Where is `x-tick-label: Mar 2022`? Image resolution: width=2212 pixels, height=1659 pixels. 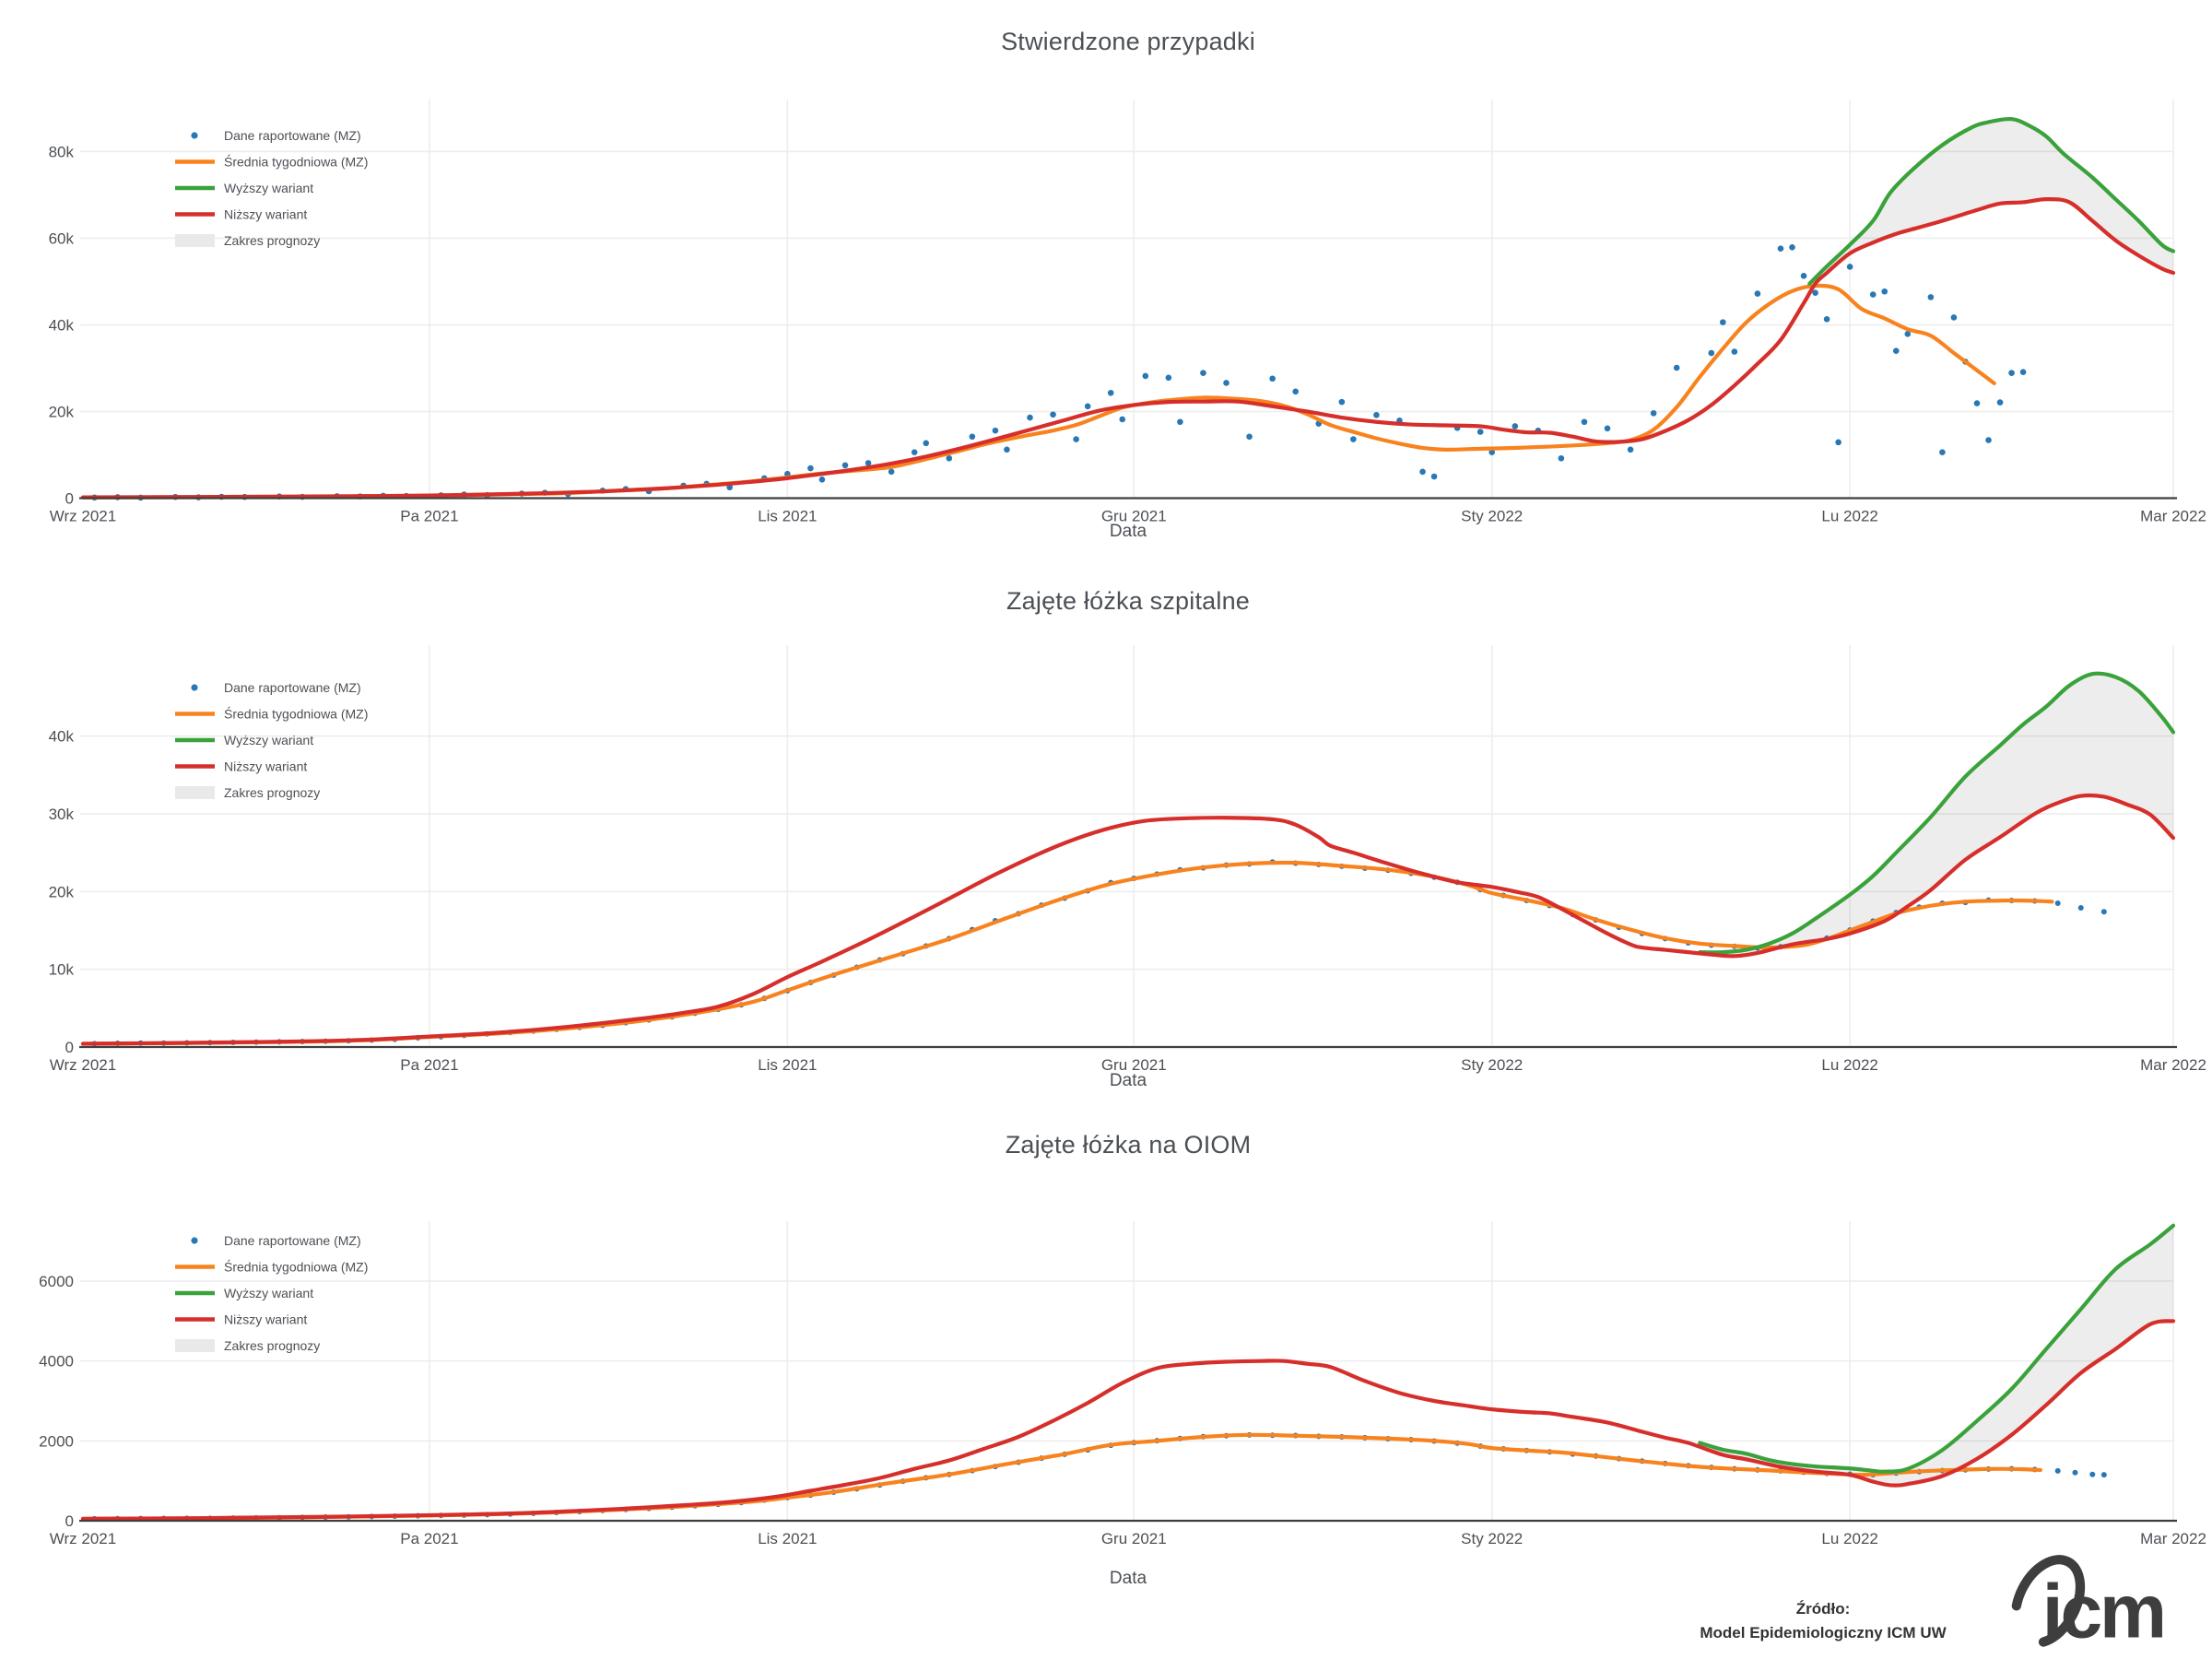
x-tick-label: Mar 2022 is located at coordinates (2173, 516).